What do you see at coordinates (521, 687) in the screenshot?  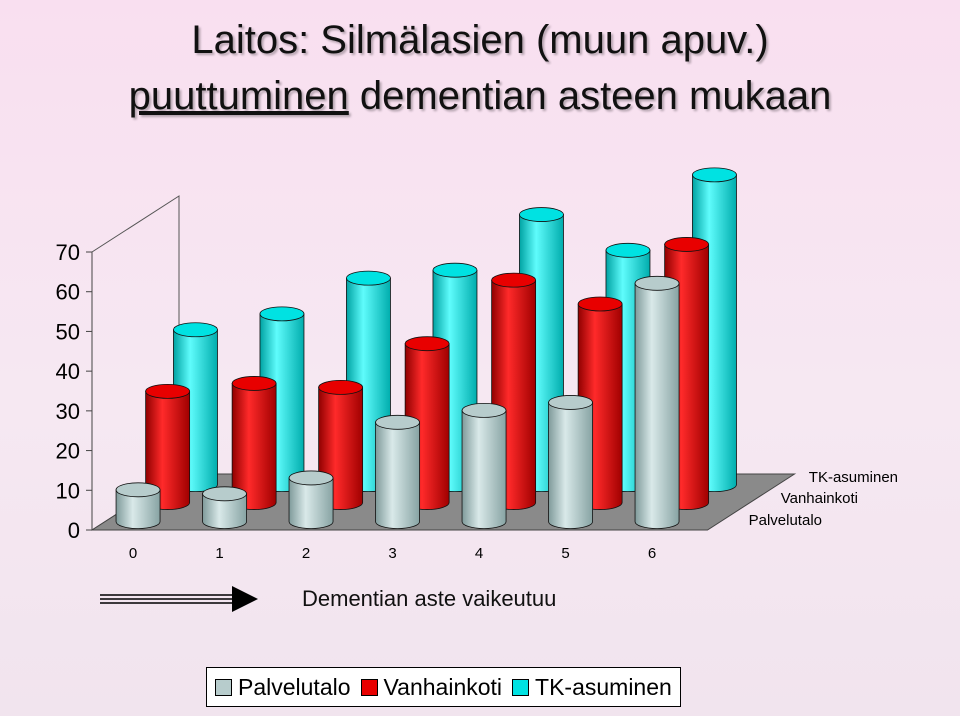 I see `legend-swatch-tk-asuminen` at bounding box center [521, 687].